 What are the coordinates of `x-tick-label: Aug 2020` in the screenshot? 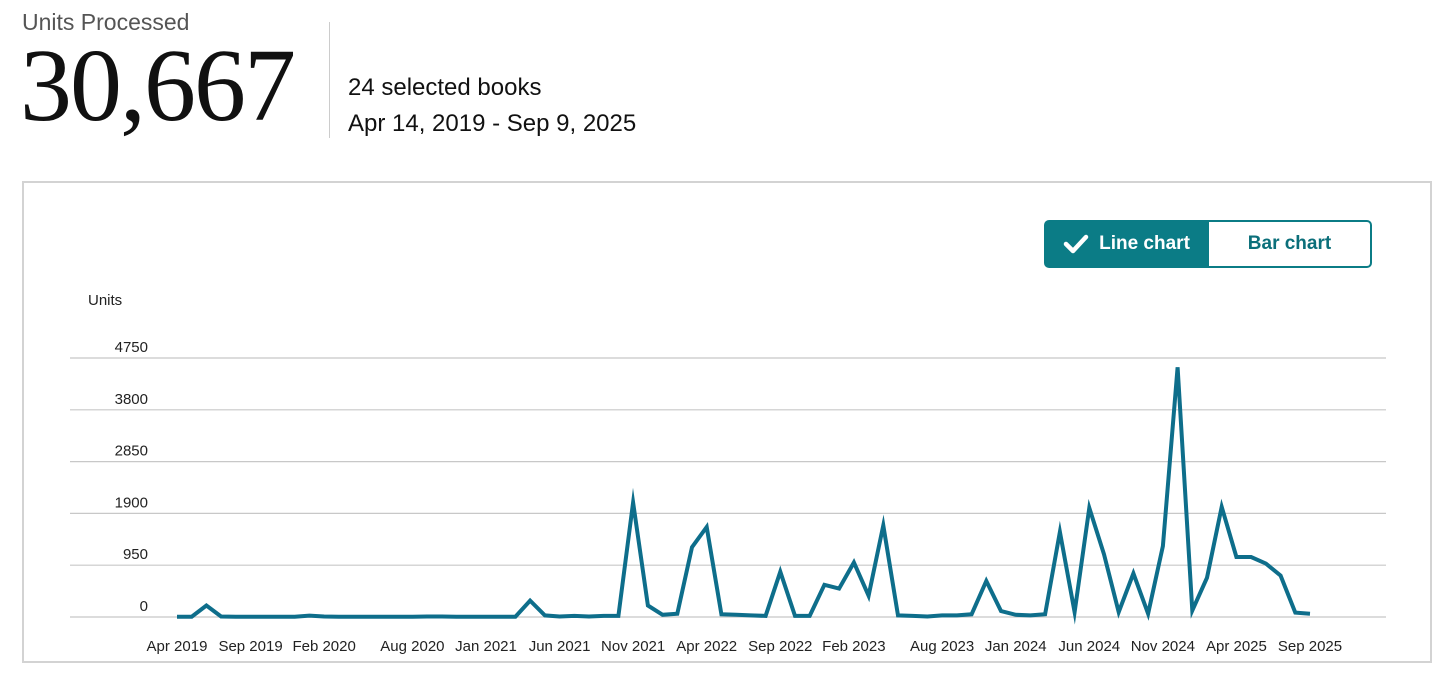 It's located at (412, 646).